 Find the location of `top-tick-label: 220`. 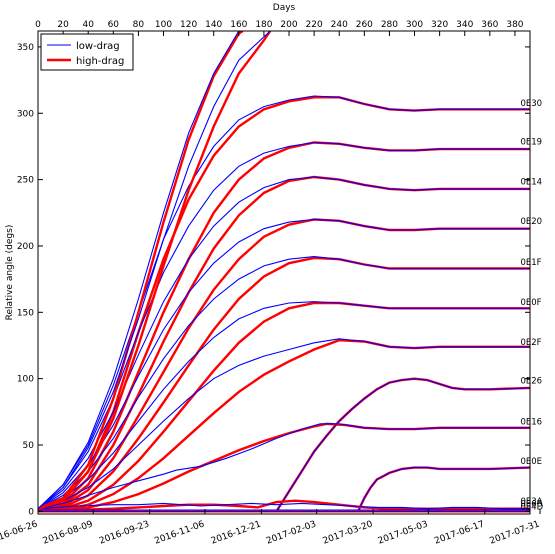

top-tick-label: 220 is located at coordinates (314, 25).